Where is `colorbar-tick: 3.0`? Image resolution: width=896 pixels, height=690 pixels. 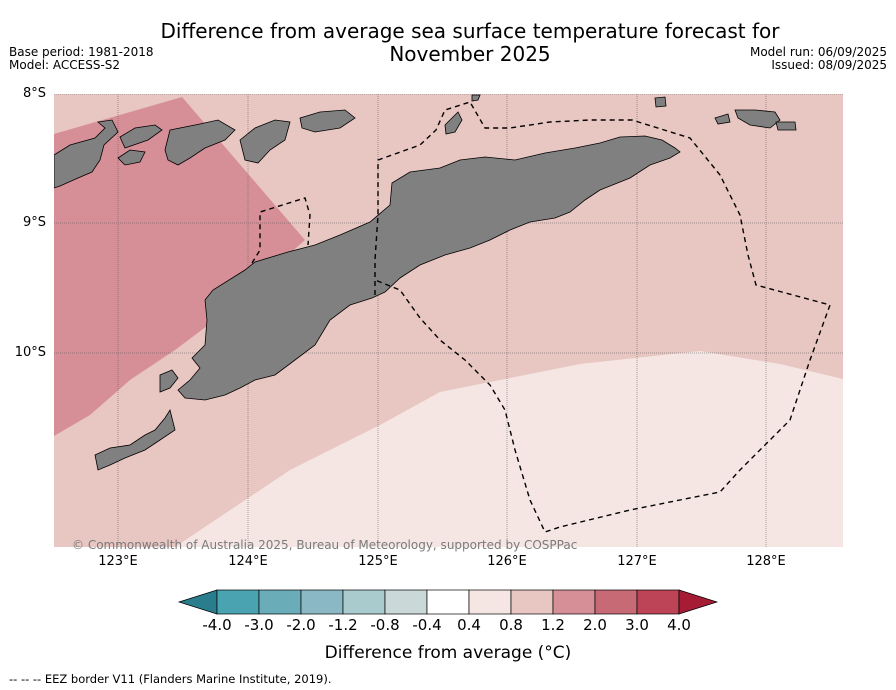 colorbar-tick: 3.0 is located at coordinates (637, 625).